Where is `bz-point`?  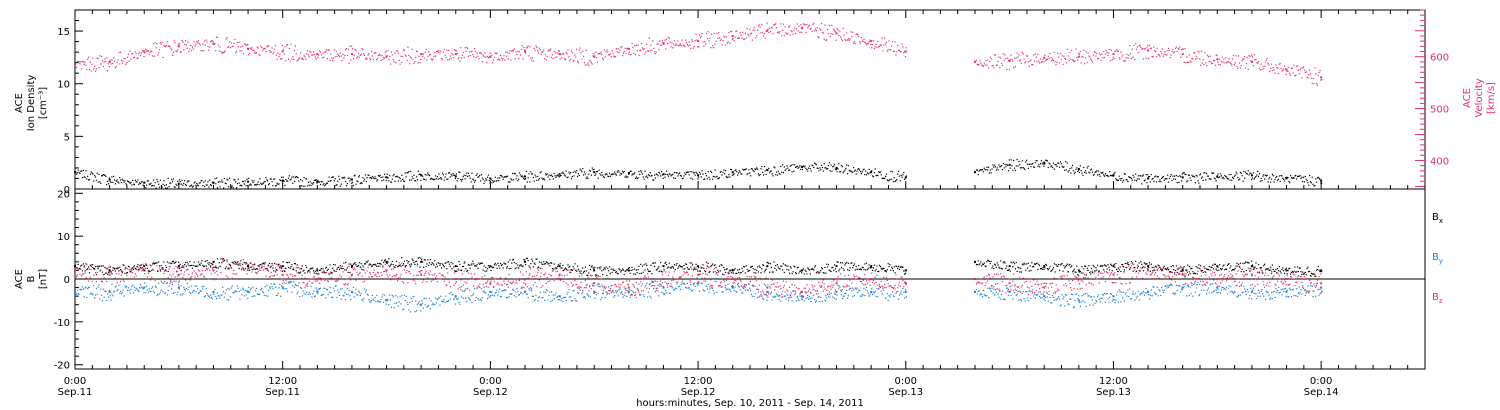
bz-point is located at coordinates (732, 279).